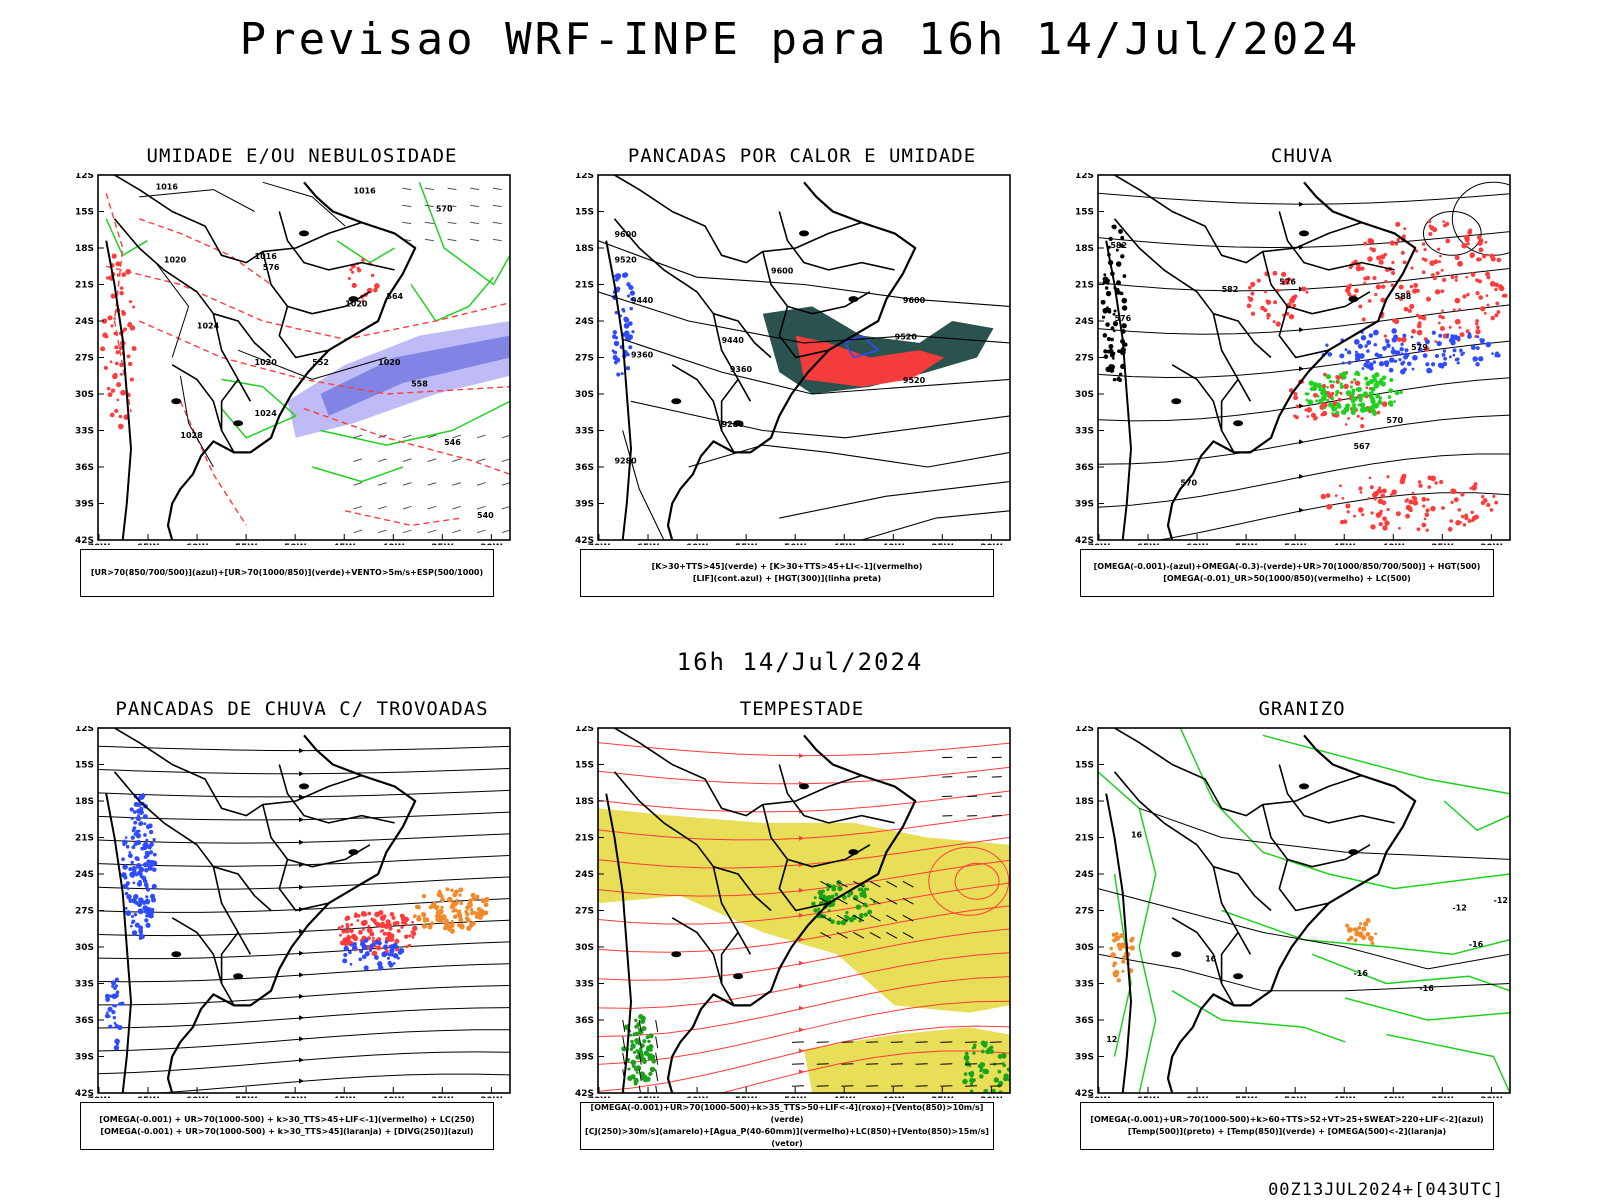  I want to click on lon-label: 45W, so click(844, 1097).